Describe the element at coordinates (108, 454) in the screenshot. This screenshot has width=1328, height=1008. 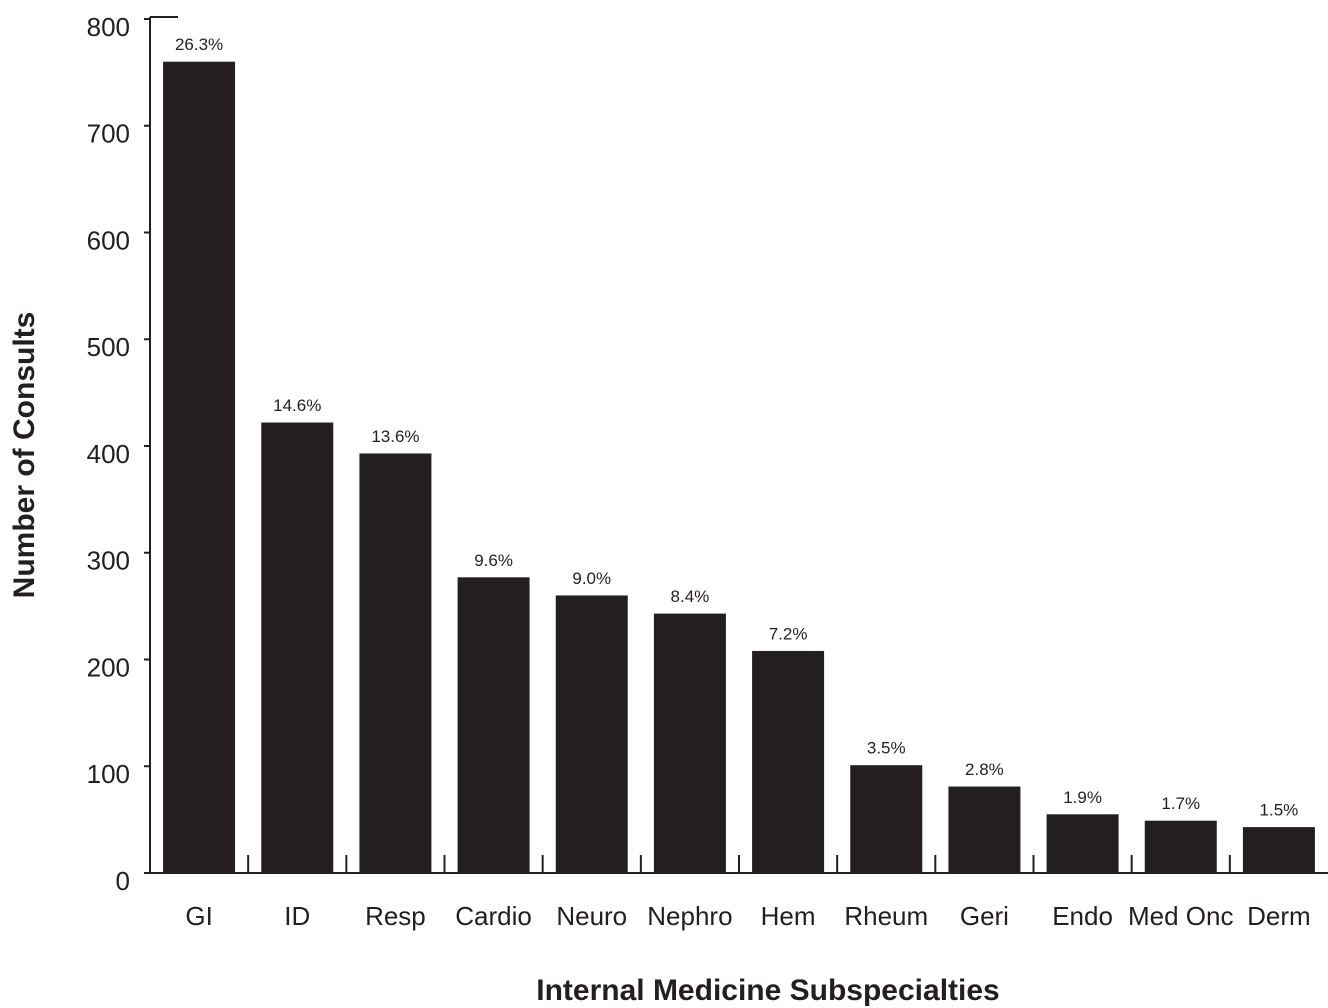
I see `y-tick-label: 400` at that location.